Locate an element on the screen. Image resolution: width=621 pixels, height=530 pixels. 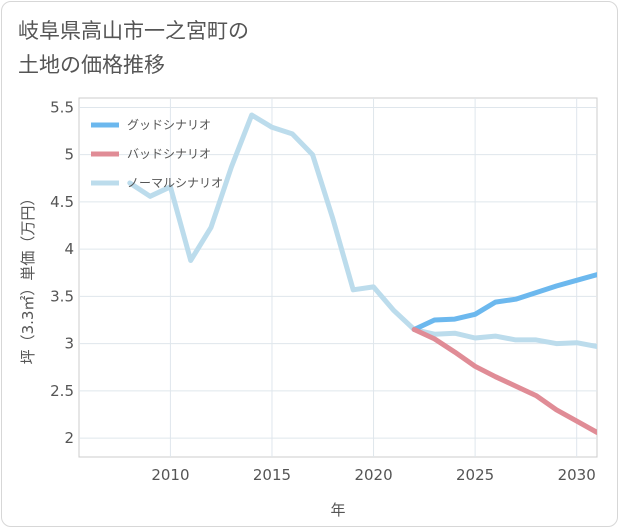
y-tick-label: 5 is located at coordinates (69, 155).